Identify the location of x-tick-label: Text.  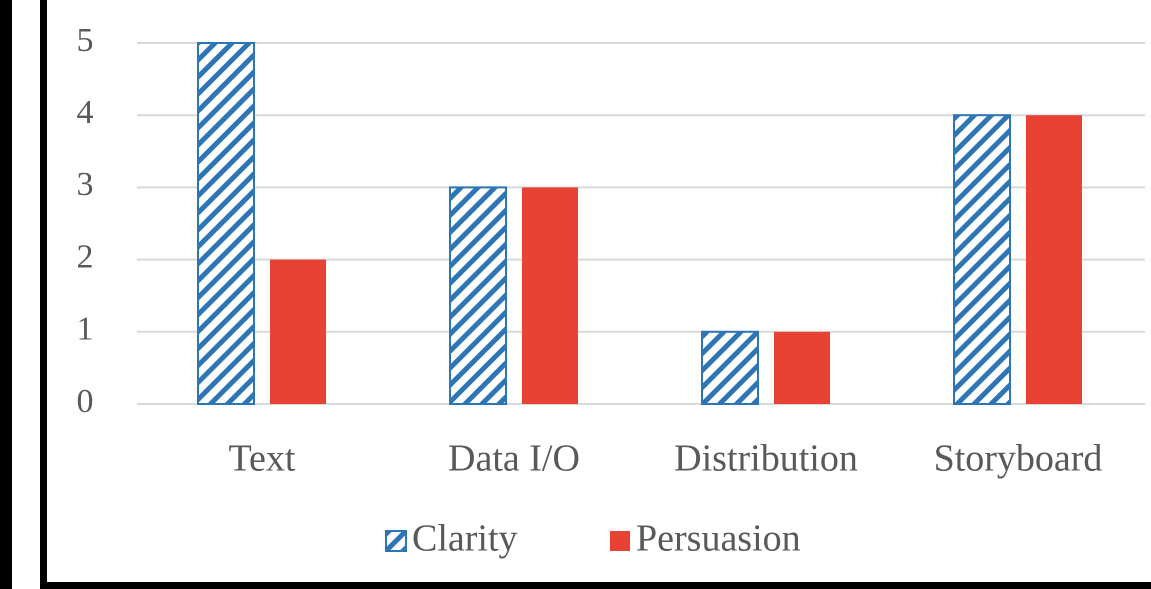
(262, 459).